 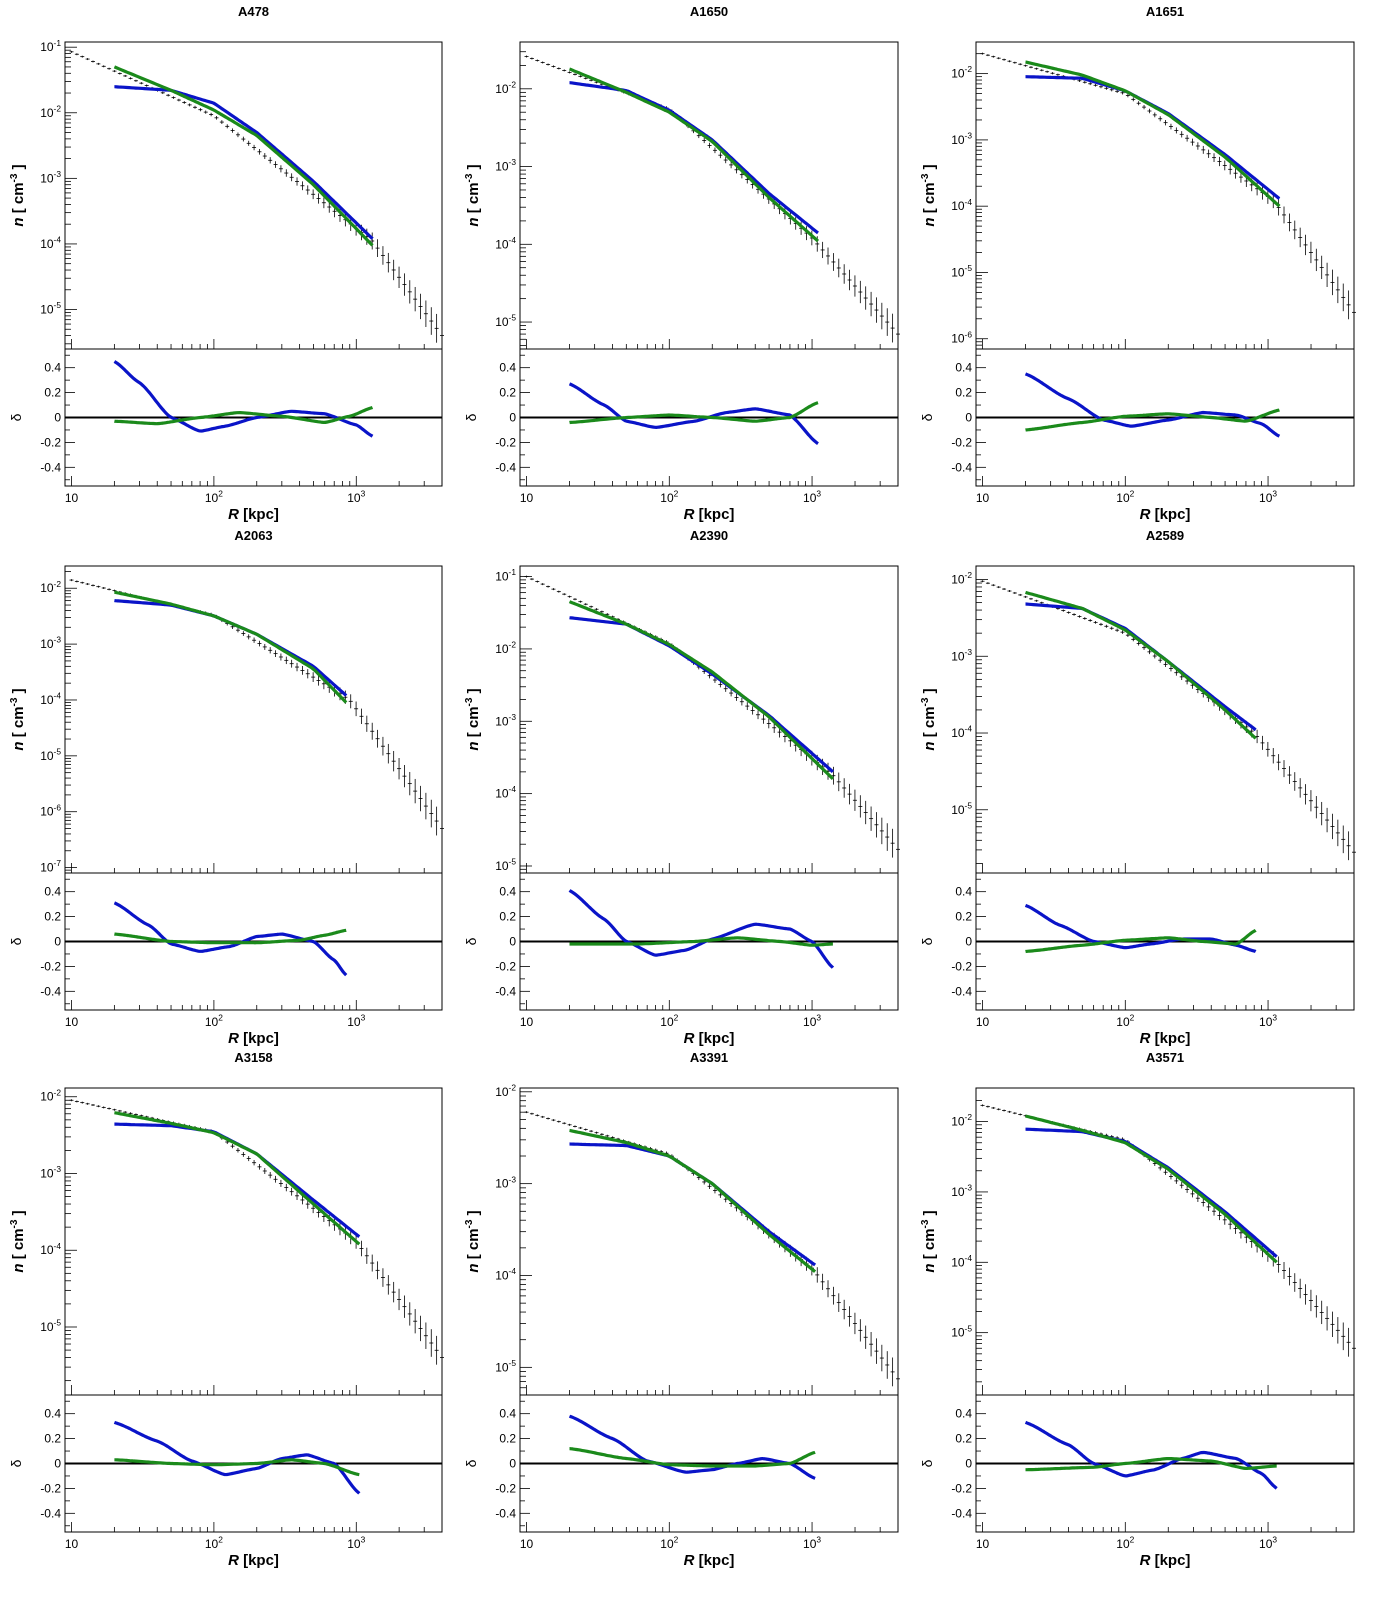 I want to click on panel-title: A478, so click(x=253, y=11).